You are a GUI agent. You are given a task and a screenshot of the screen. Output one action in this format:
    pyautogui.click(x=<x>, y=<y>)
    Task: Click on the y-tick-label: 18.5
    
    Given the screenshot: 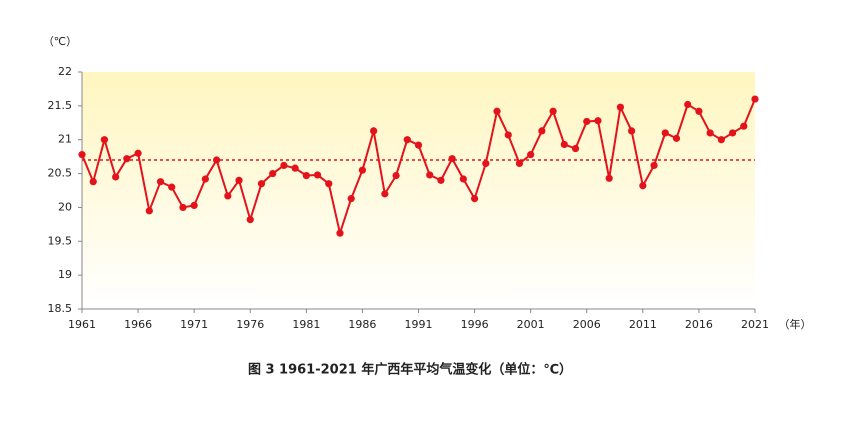 What is the action you would take?
    pyautogui.click(x=60, y=308)
    